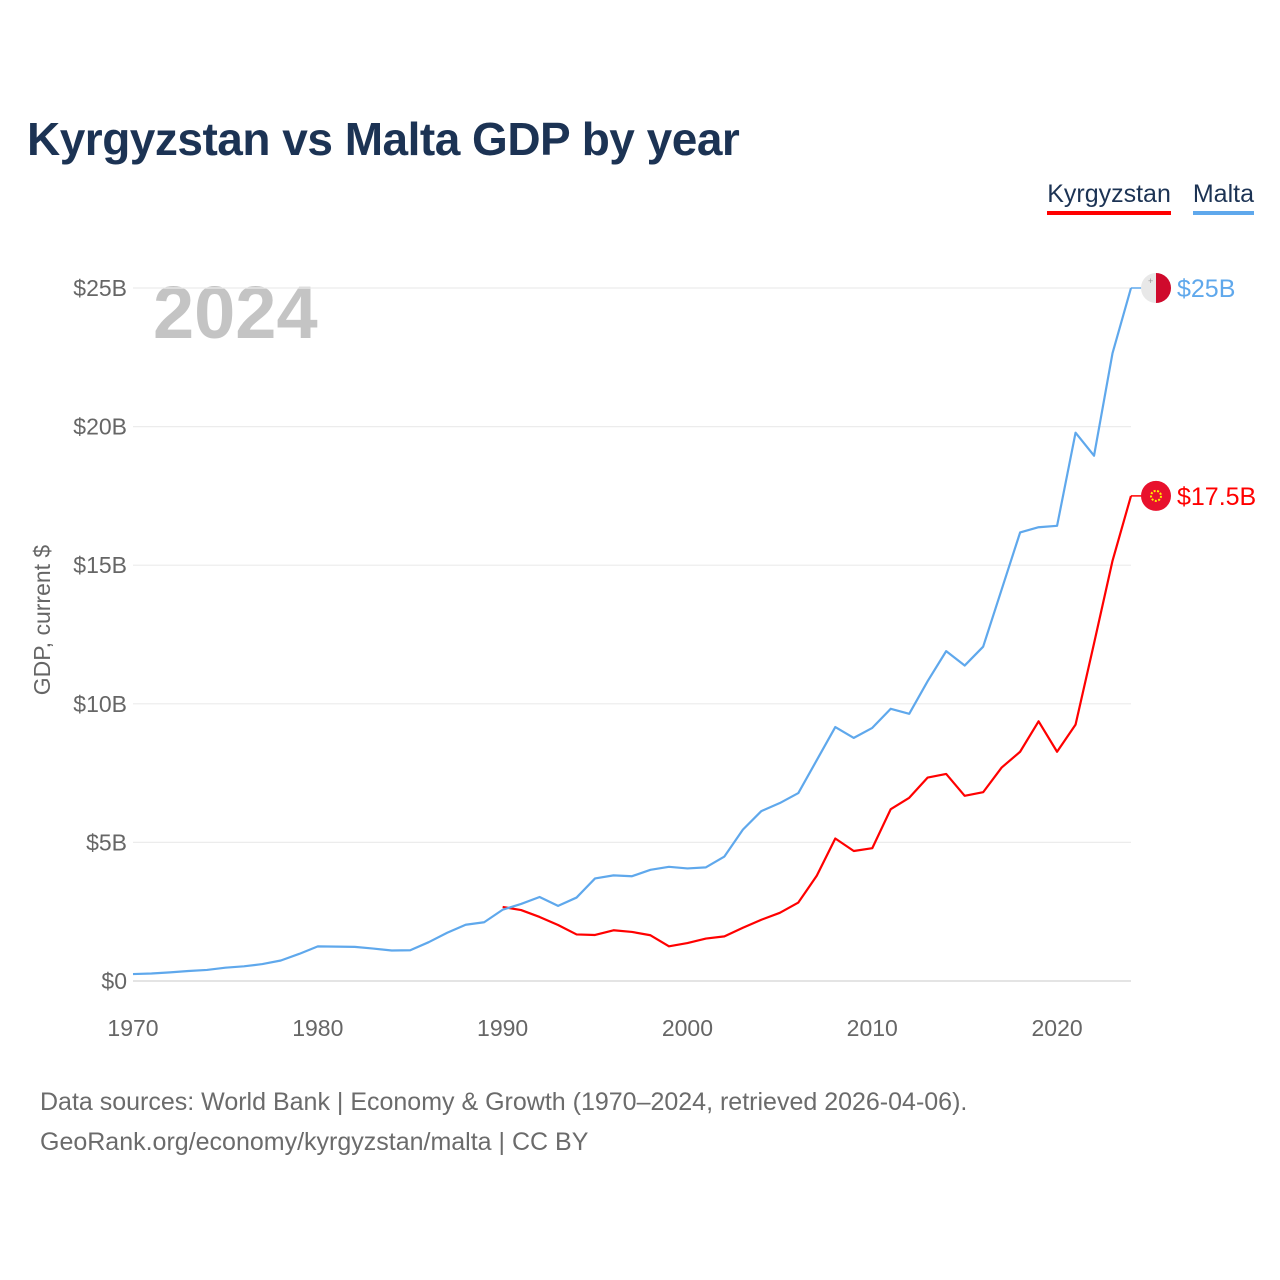 The width and height of the screenshot is (1280, 1280). What do you see at coordinates (1109, 197) in the screenshot?
I see `legend-item-kyrgyzstan: Kyrgyzstan` at bounding box center [1109, 197].